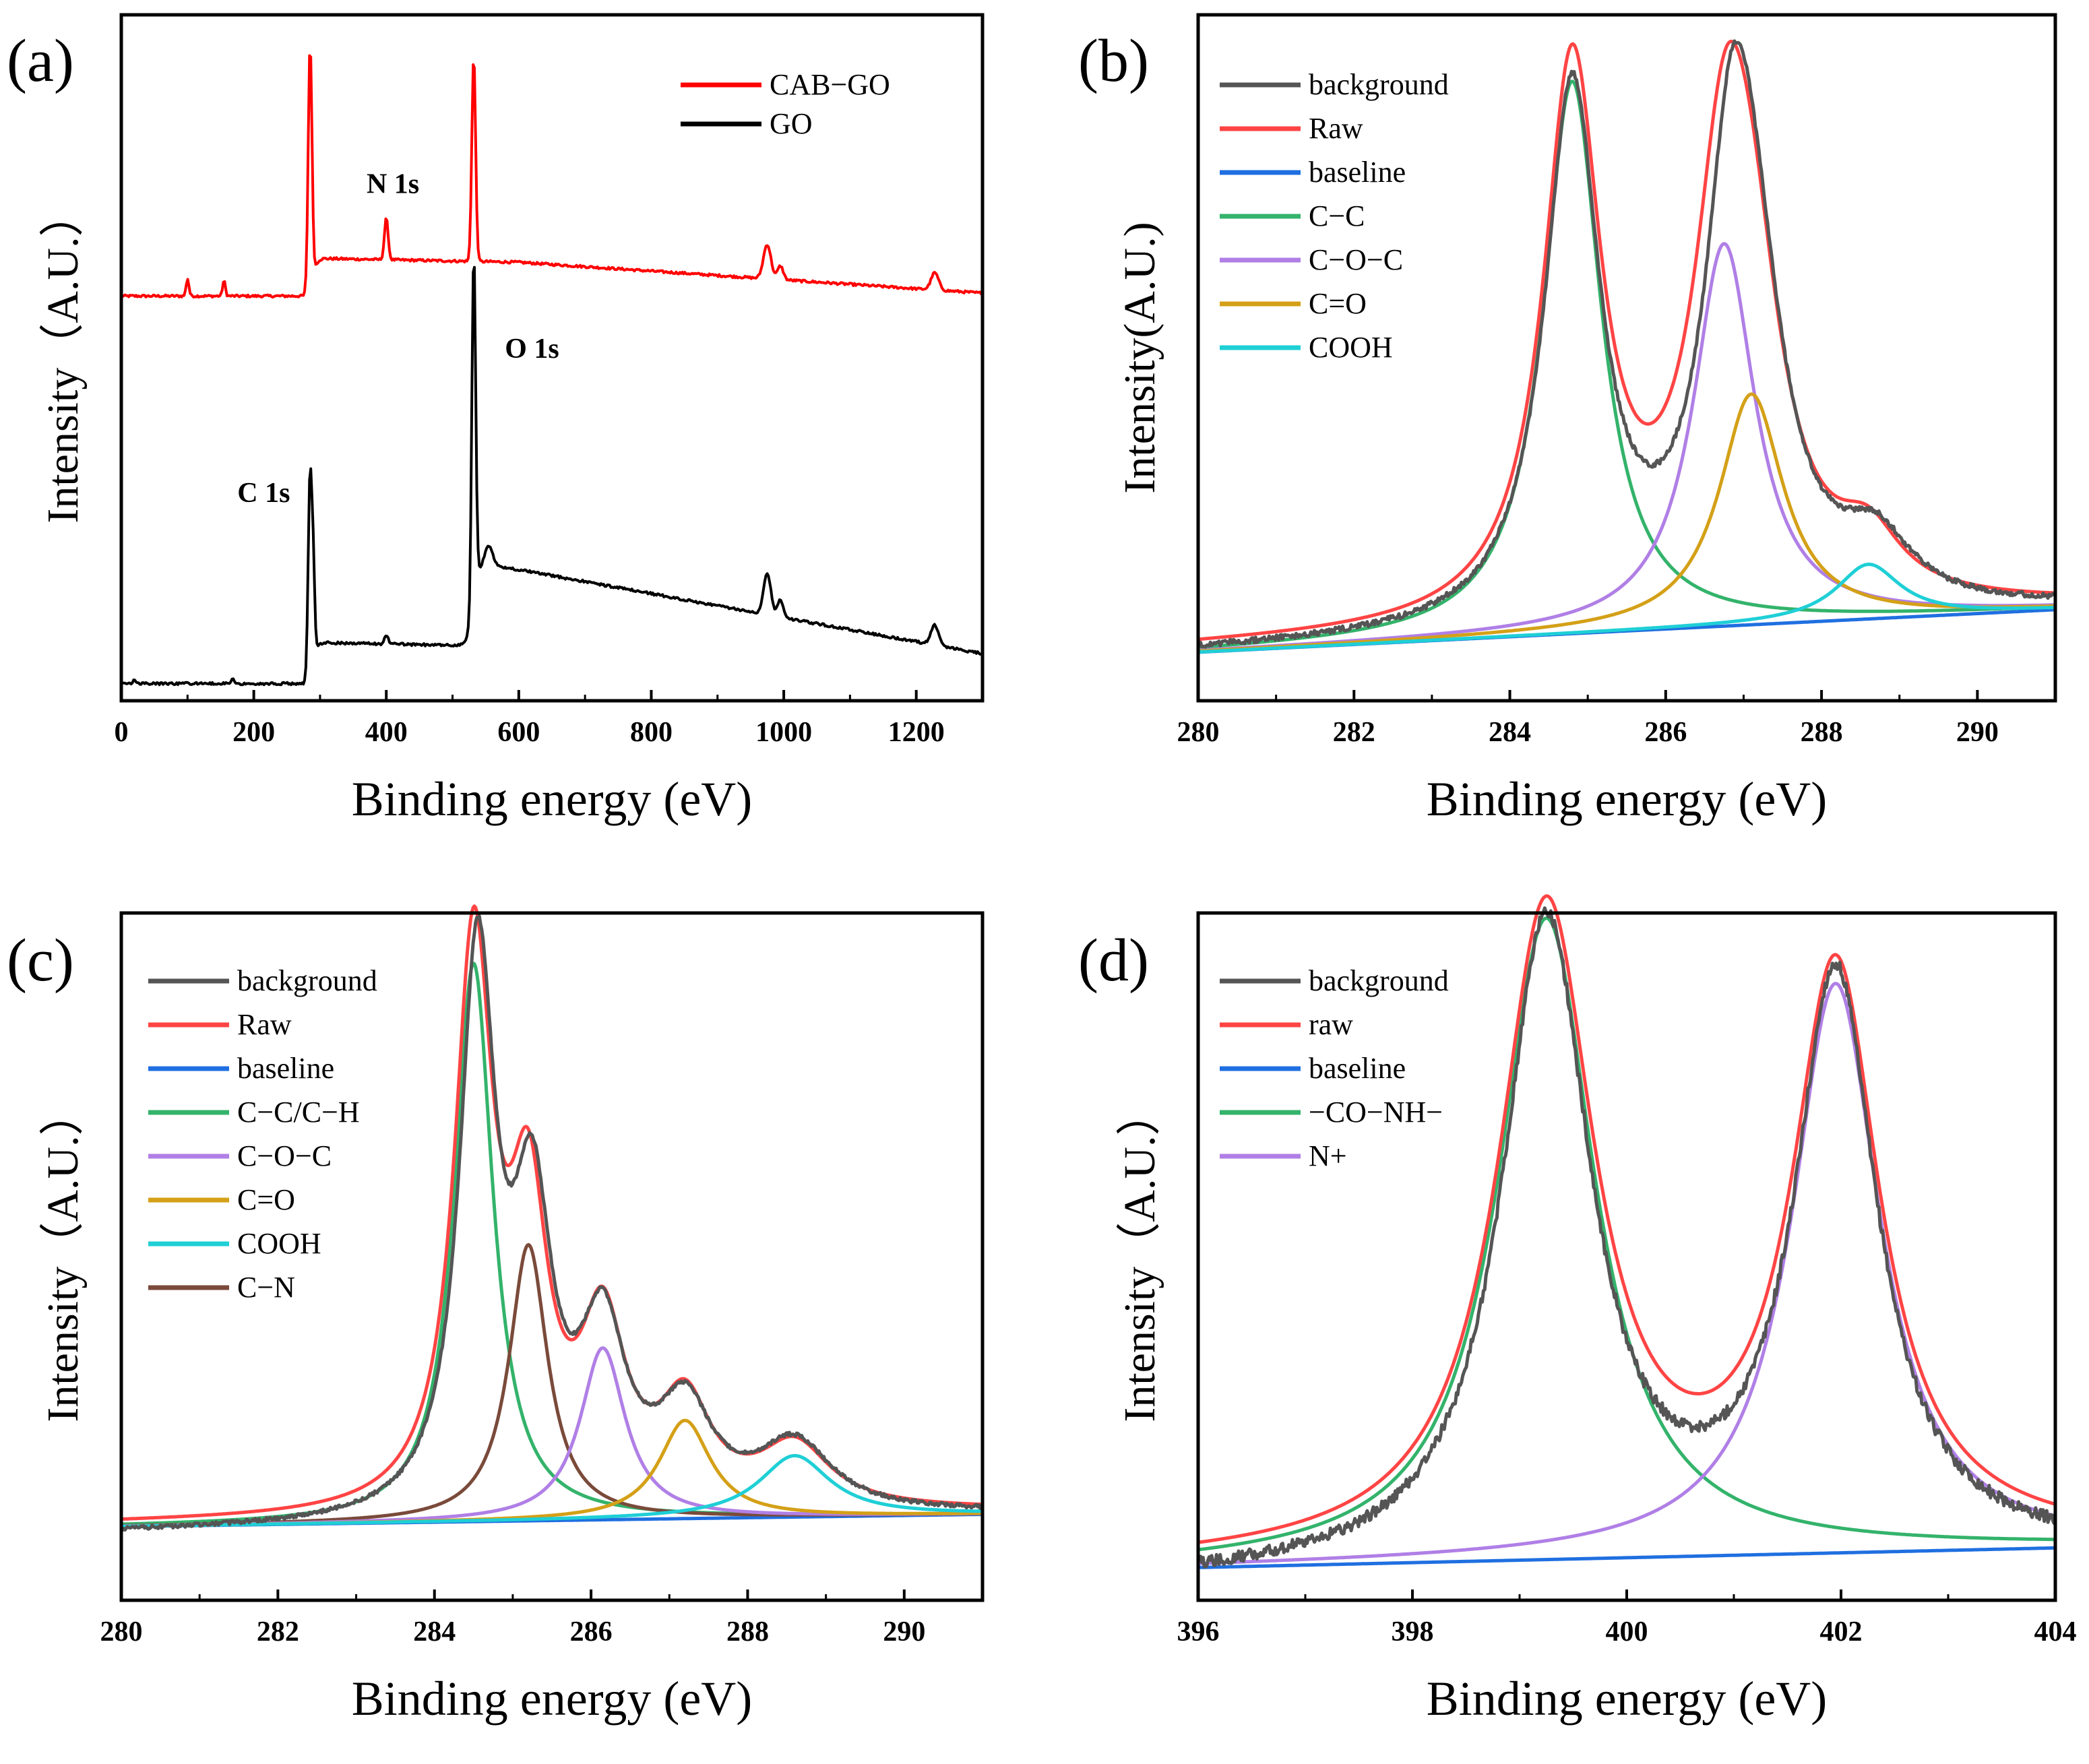 The image size is (2089, 1764). What do you see at coordinates (393, 184) in the screenshot?
I see `peak-annotation: N 1s` at bounding box center [393, 184].